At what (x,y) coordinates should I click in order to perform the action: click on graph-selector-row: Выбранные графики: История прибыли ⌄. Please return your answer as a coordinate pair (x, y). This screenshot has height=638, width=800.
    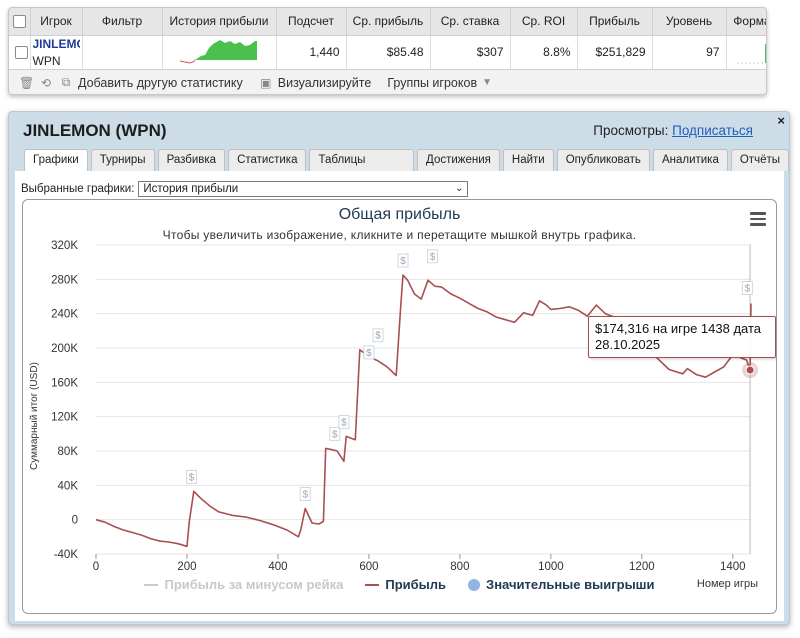
    Looking at the image, I should click on (245, 189).